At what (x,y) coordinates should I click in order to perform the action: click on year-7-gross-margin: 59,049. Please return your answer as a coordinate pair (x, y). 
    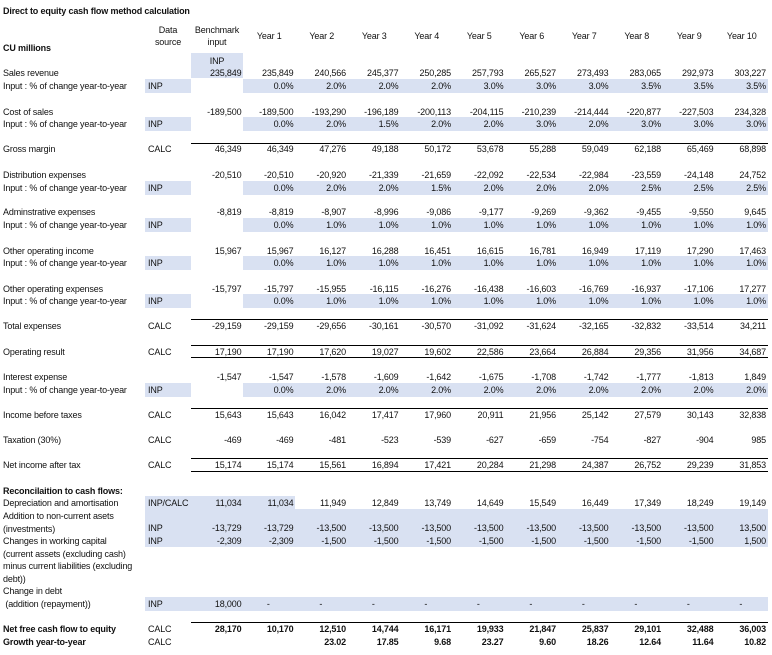
    Looking at the image, I should click on (595, 149).